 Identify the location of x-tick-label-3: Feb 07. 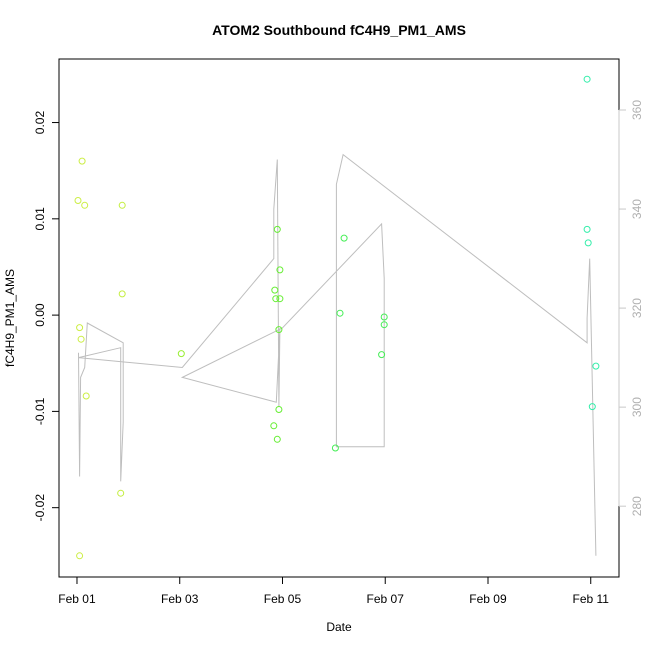
(386, 599).